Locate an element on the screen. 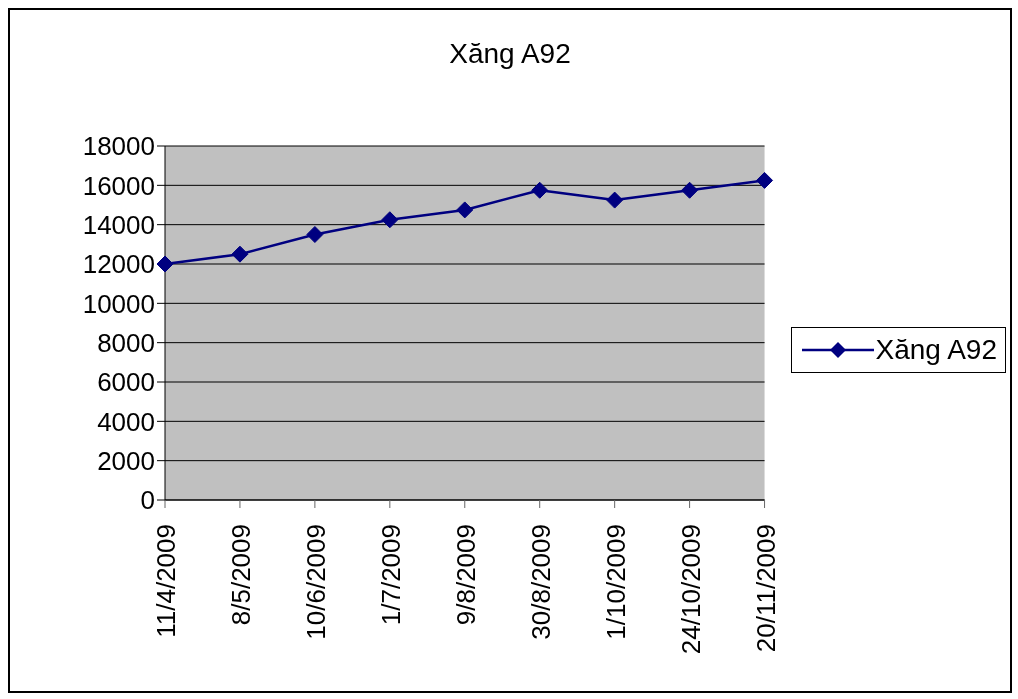 This screenshot has width=1018, height=699. y-tick-label: 12000 is located at coordinates (118, 264).